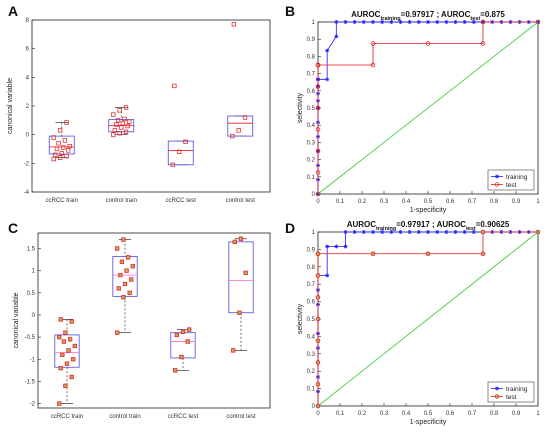 The height and width of the screenshot is (440, 550). What do you see at coordinates (13, 228) in the screenshot?
I see `panel-label-c: C` at bounding box center [13, 228].